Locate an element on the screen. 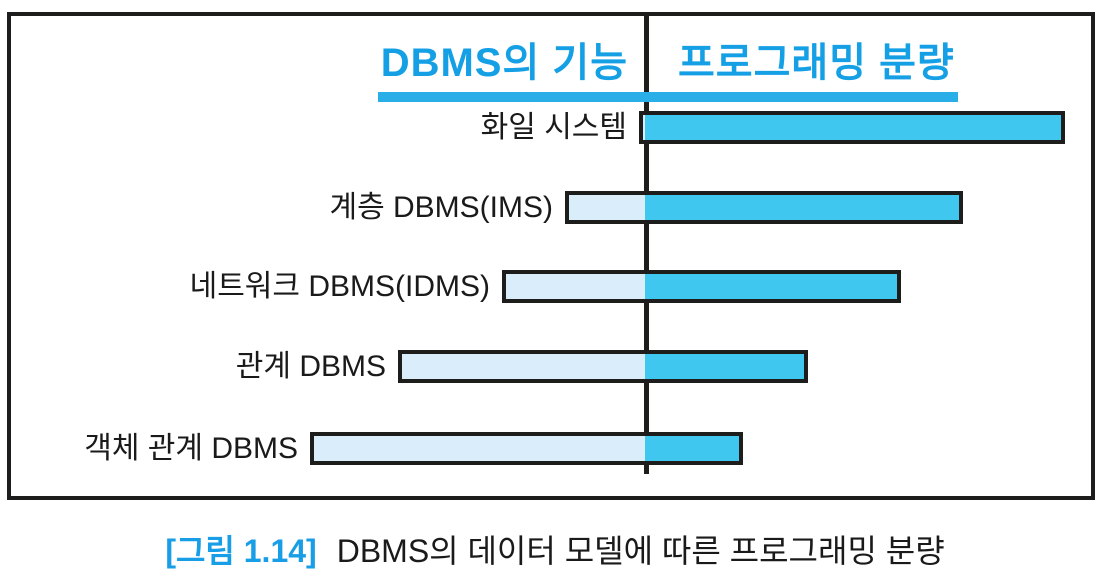 The width and height of the screenshot is (1110, 586). row-label-relational-dbms: 관계 DBMS is located at coordinates (310, 366).